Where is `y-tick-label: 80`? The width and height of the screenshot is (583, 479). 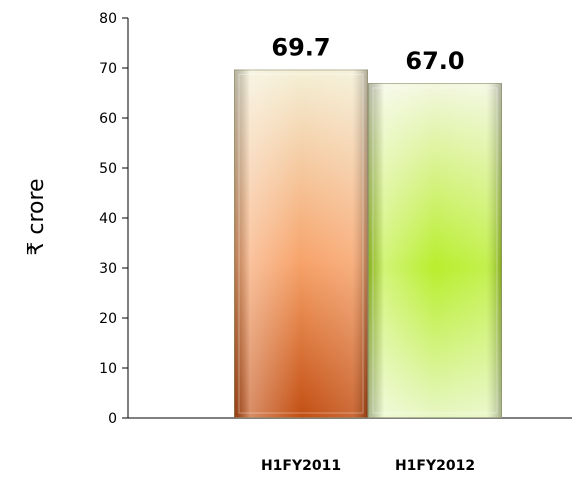
y-tick-label: 80 is located at coordinates (108, 19).